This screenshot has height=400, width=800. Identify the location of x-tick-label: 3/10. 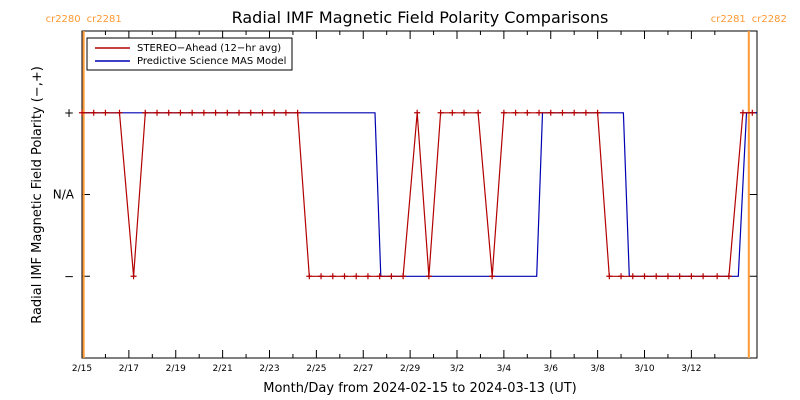
(644, 369).